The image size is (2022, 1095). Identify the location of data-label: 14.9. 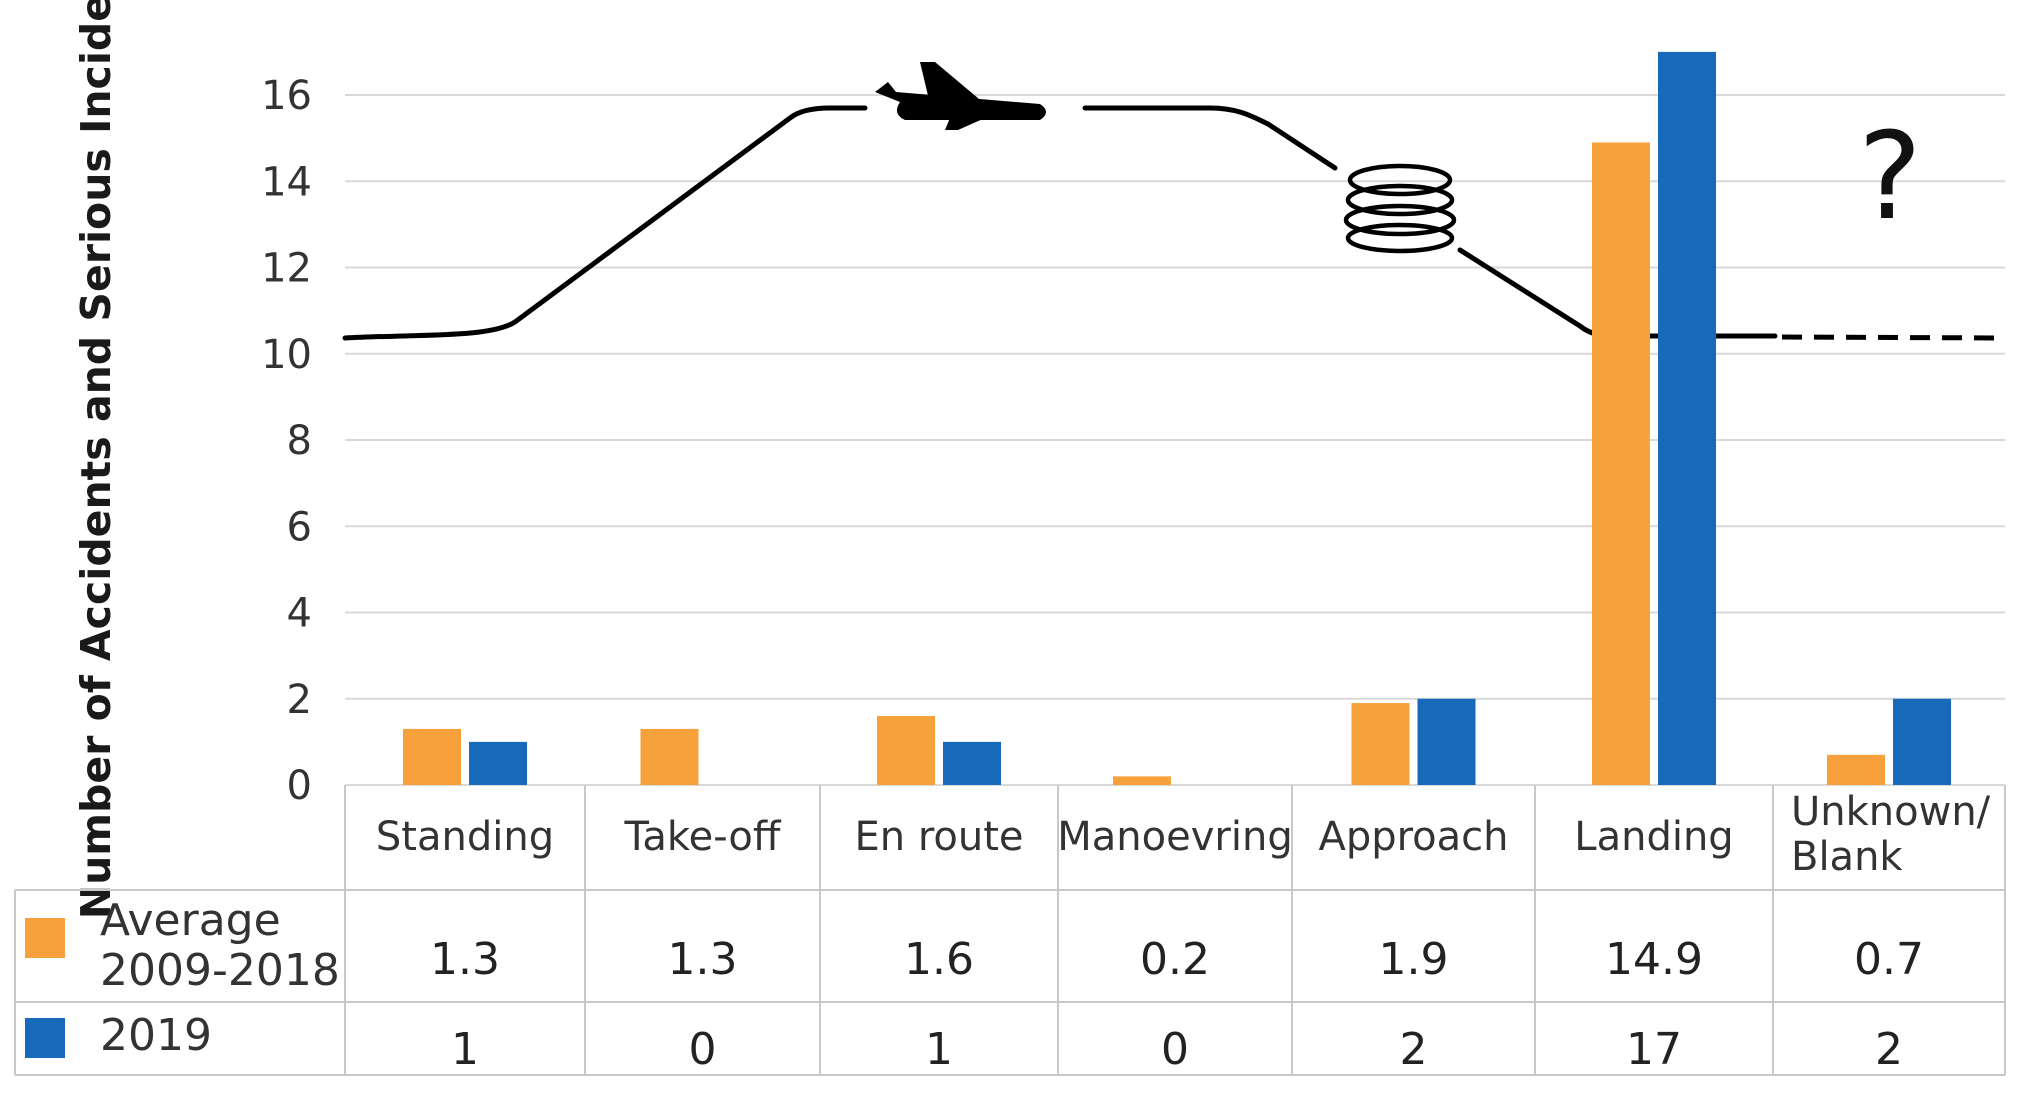
(1654, 959).